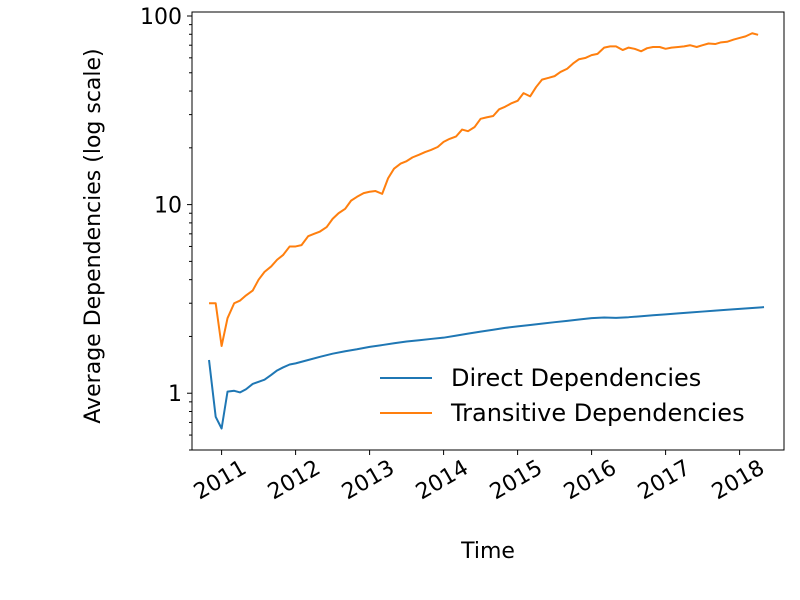 The height and width of the screenshot is (600, 800). I want to click on y-axis: 1 10 100, so click(166, 228).